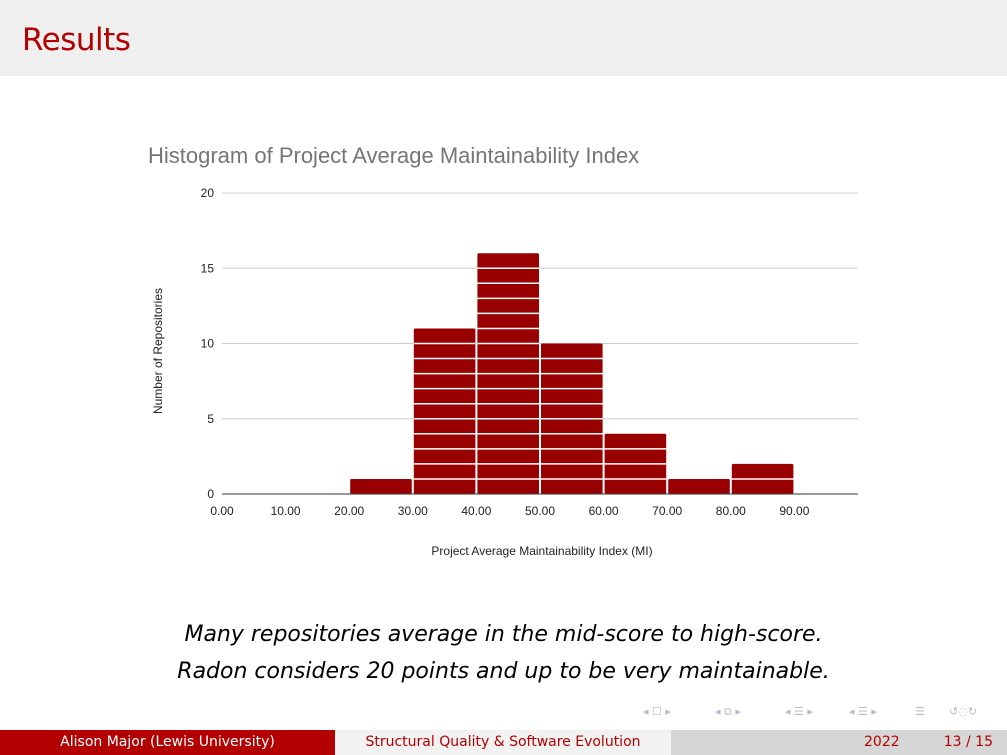 The width and height of the screenshot is (1007, 755). Describe the element at coordinates (208, 193) in the screenshot. I see `y-tick-label: 20` at that location.